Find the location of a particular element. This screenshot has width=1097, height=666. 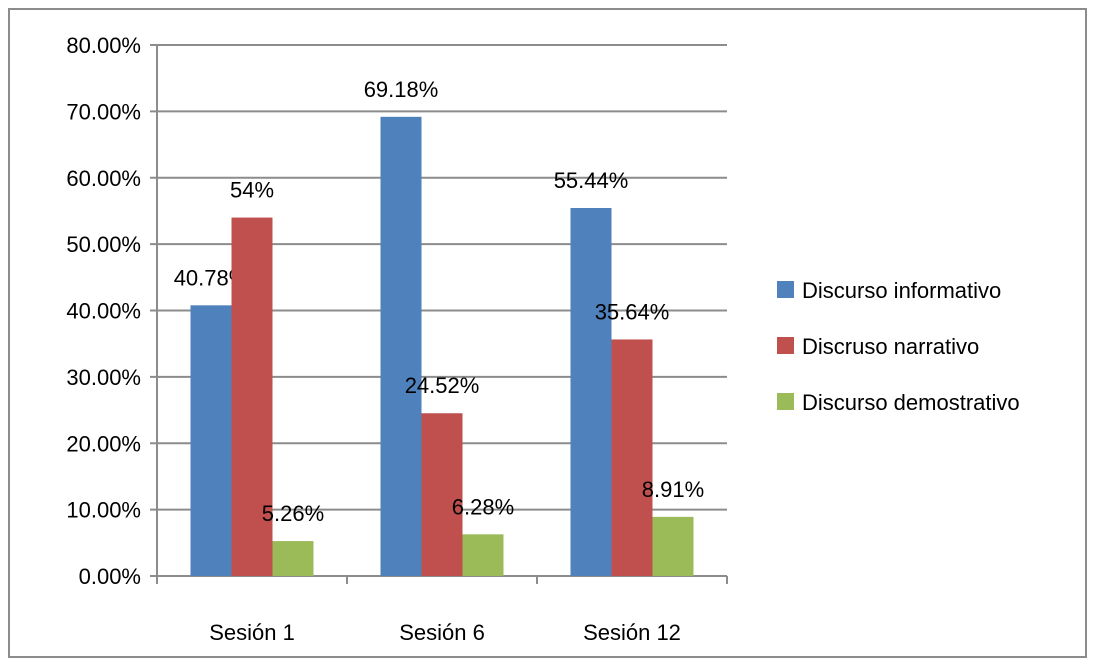

y-tick-label: 30.00% is located at coordinates (103, 377).